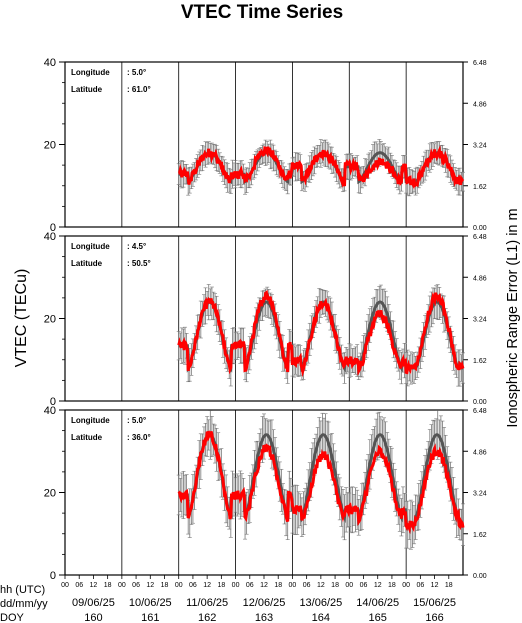 The height and width of the screenshot is (623, 522). What do you see at coordinates (22, 590) in the screenshot?
I see `x-row-label: hh (UTC)` at bounding box center [22, 590].